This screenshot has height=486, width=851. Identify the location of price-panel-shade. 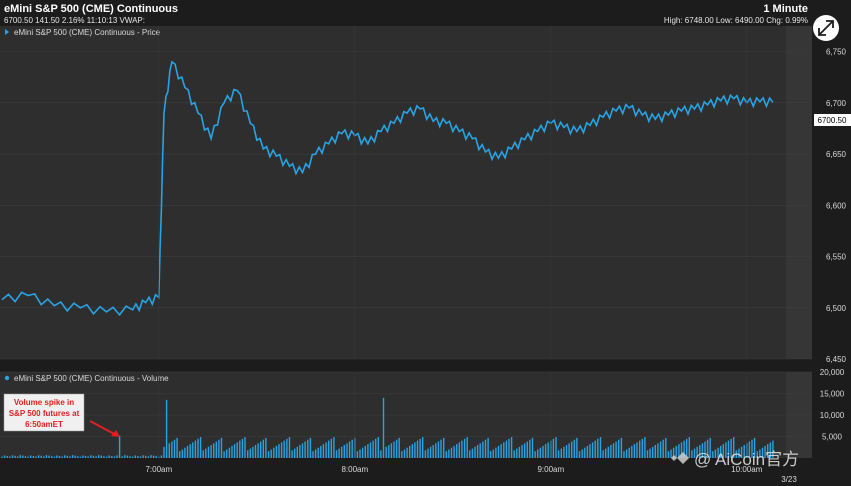
(799, 192).